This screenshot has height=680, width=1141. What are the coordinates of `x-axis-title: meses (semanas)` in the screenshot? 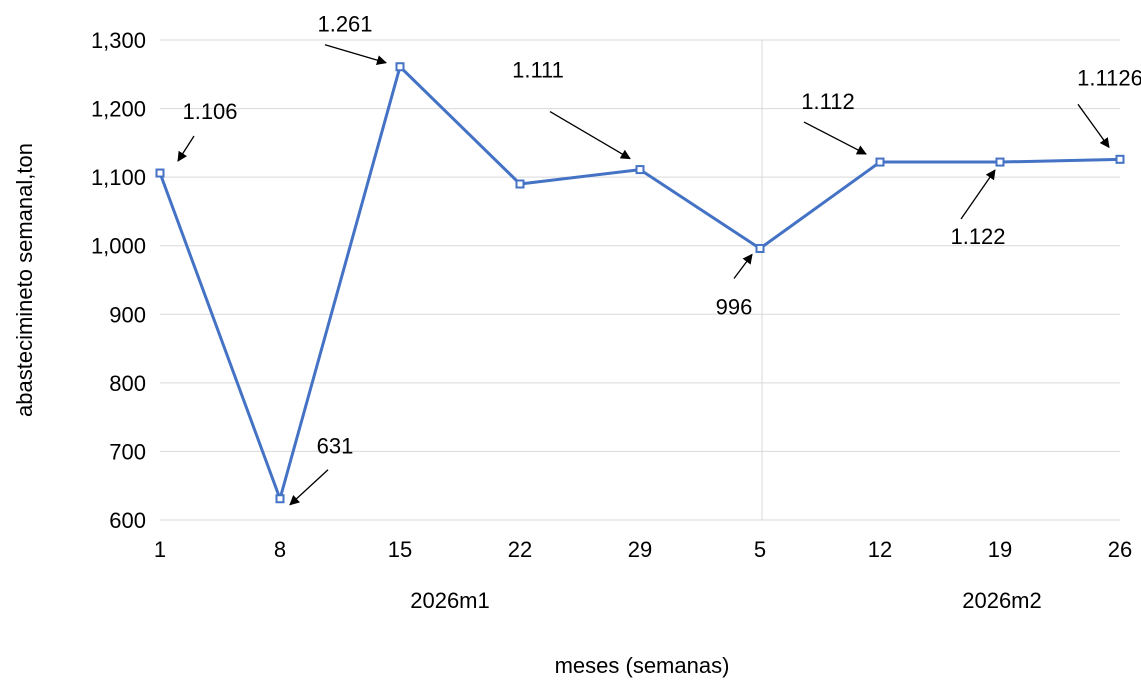 It's located at (642, 665).